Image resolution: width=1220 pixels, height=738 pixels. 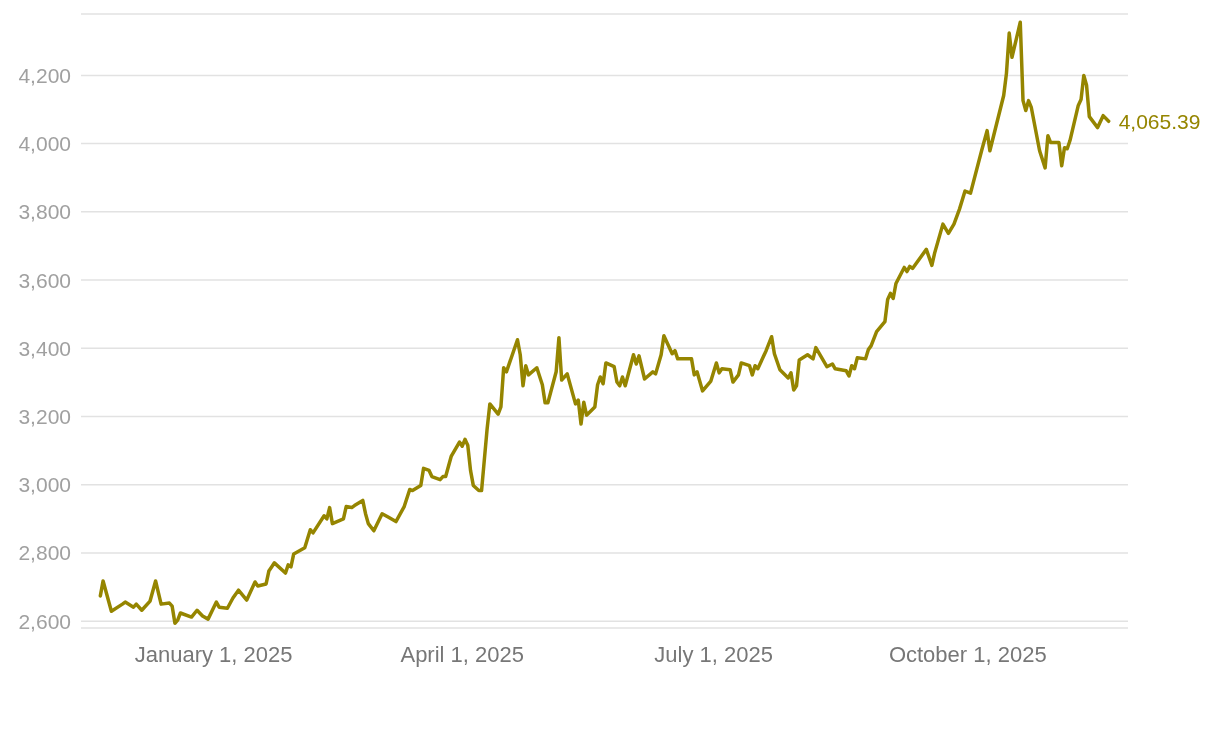 What do you see at coordinates (44, 621) in the screenshot?
I see `y-tick-label: 2,600` at bounding box center [44, 621].